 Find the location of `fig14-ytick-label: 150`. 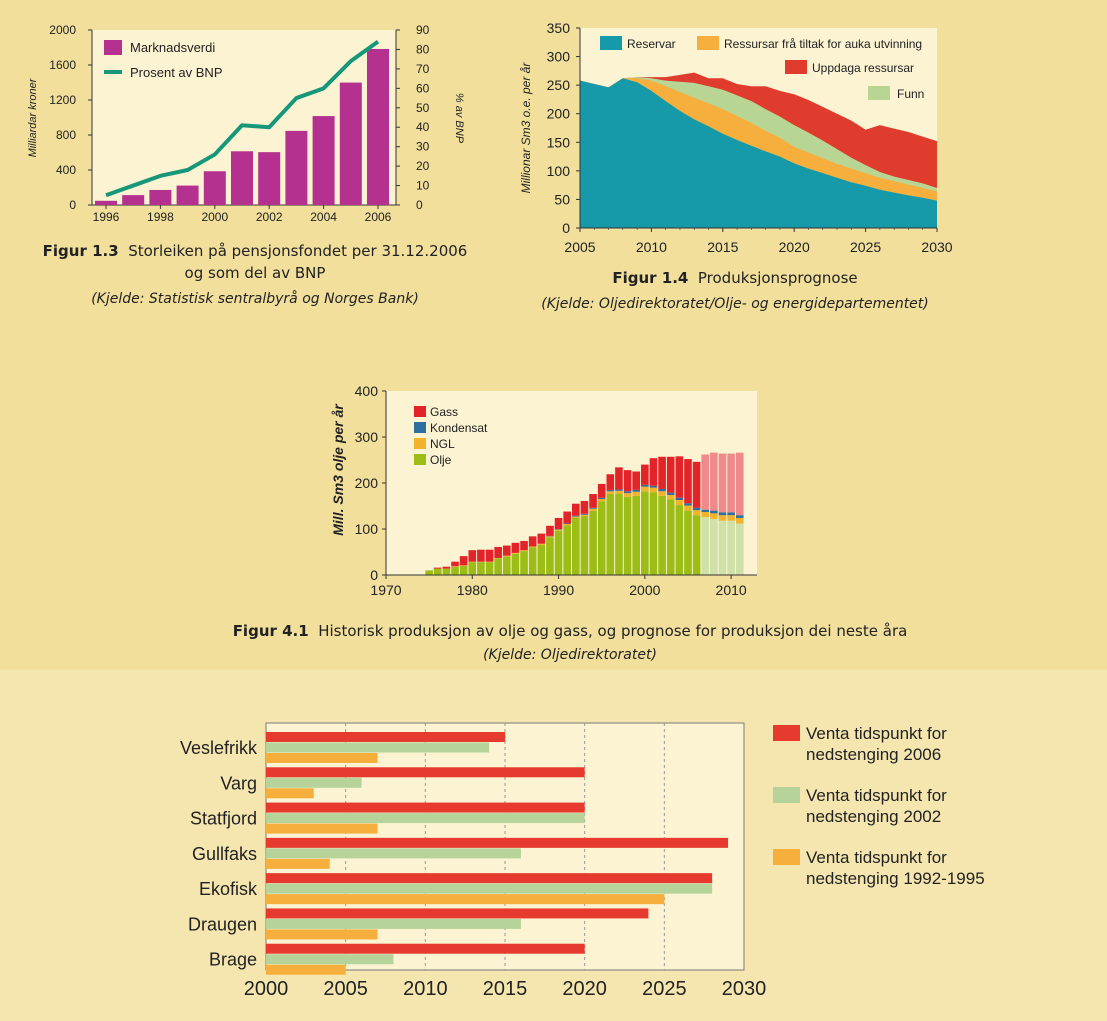

fig14-ytick-label: 150 is located at coordinates (559, 142).